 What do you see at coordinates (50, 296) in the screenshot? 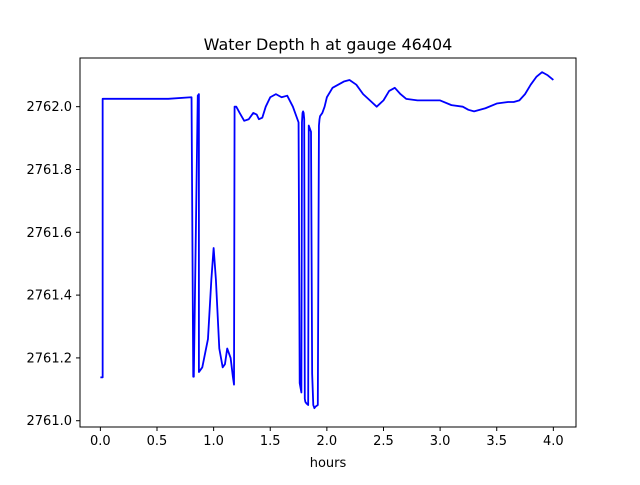
I see `y-tick-label: 2761.4` at bounding box center [50, 296].